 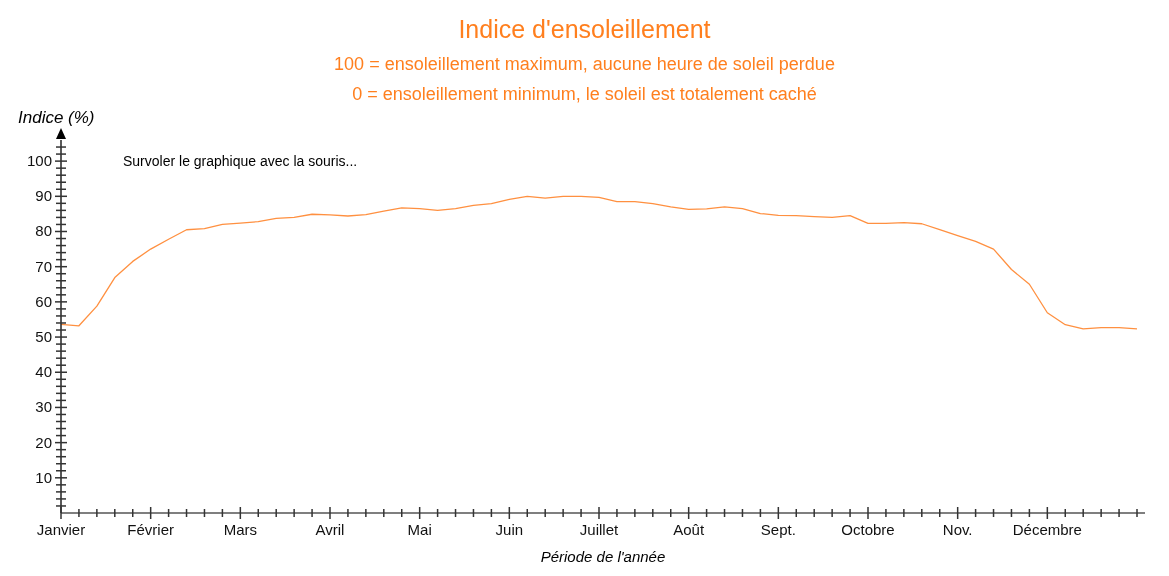 I want to click on x-tick-label: Janvier, so click(x=61, y=529).